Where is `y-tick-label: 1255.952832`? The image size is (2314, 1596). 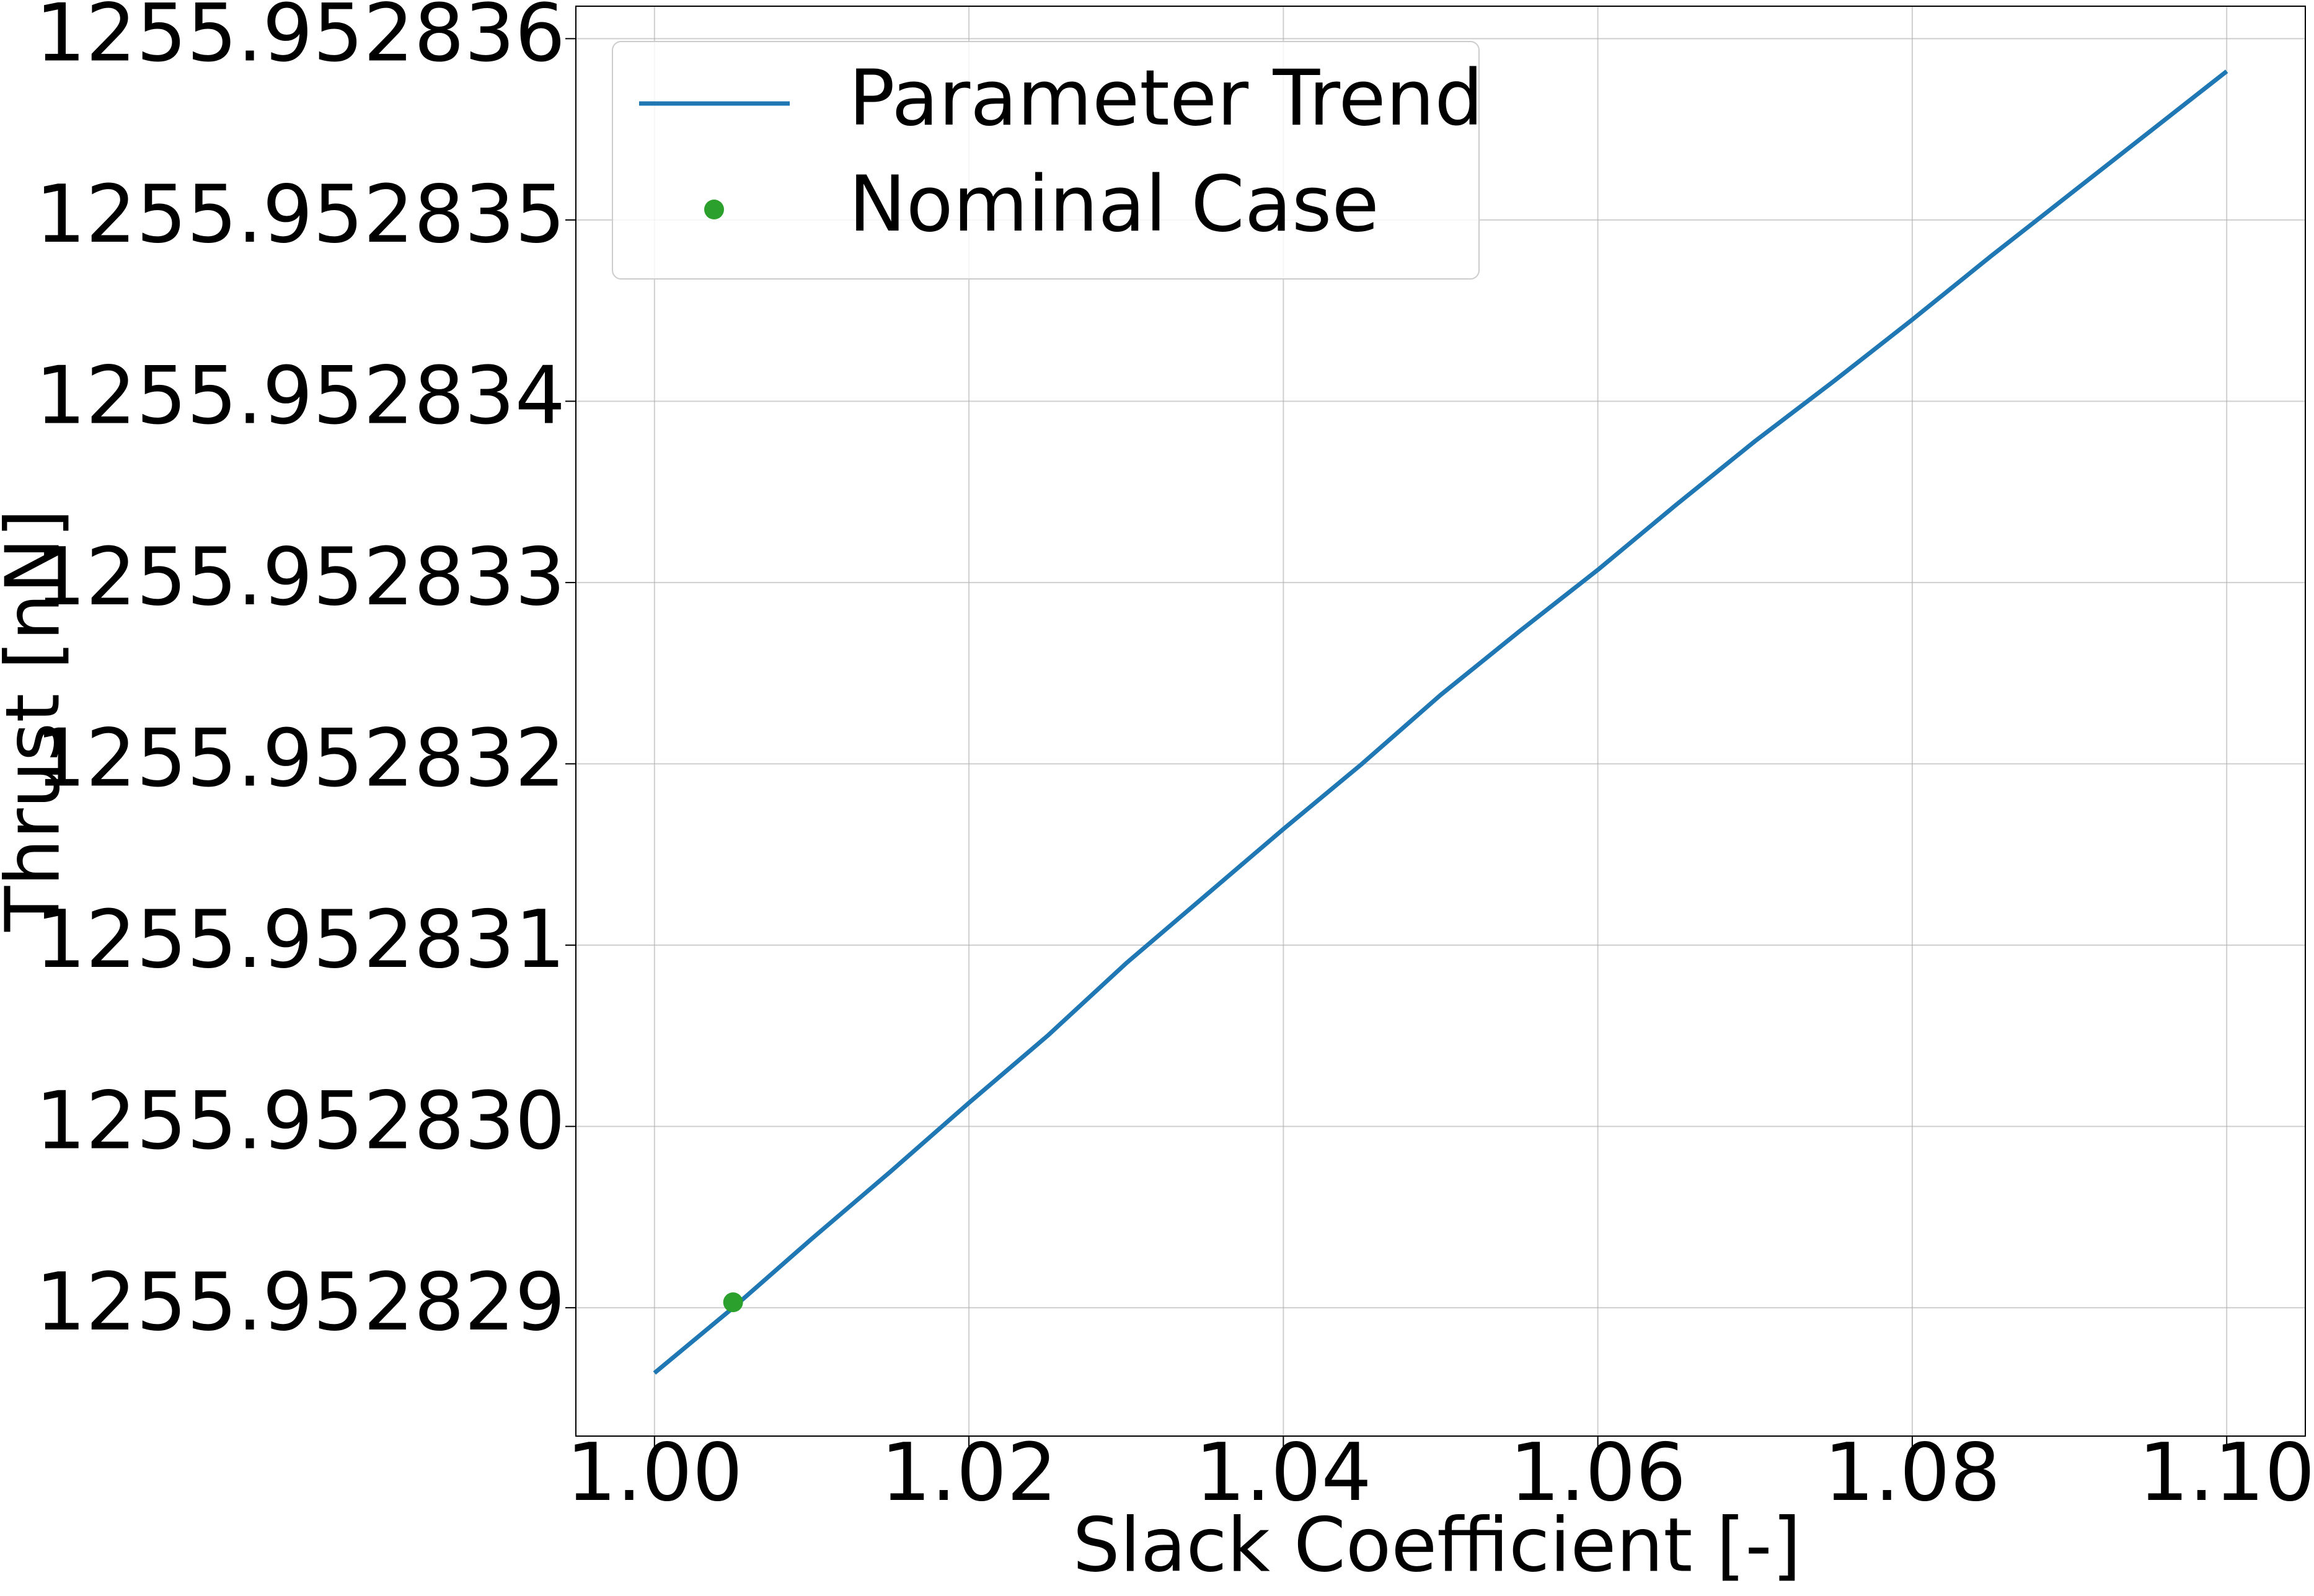 y-tick-label: 1255.952832 is located at coordinates (300, 759).